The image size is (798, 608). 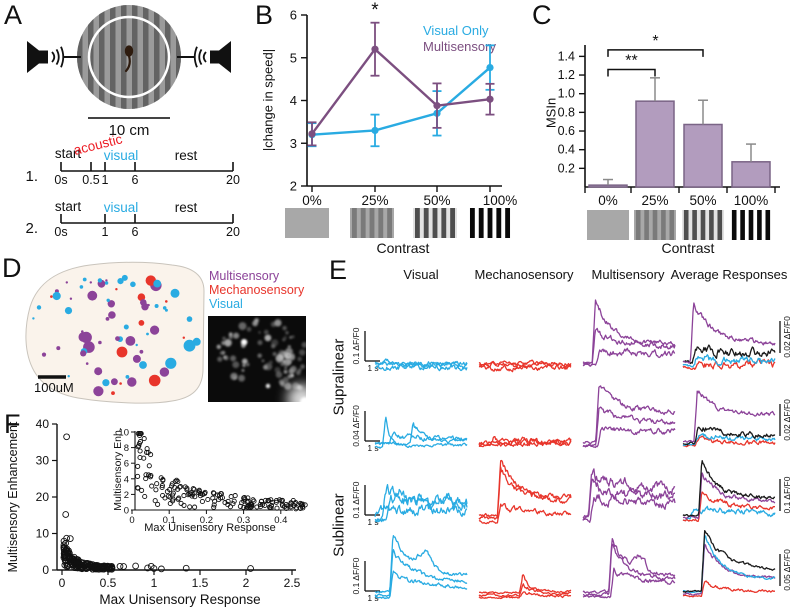 What do you see at coordinates (729, 419) in the screenshot?
I see `trace-cell-r2-average` at bounding box center [729, 419].